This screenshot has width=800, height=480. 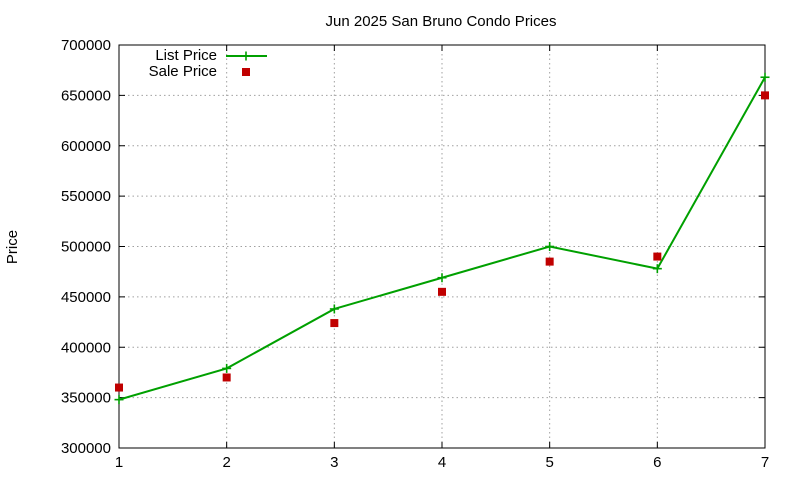 I want to click on x-tick-label: 2, so click(x=226, y=462).